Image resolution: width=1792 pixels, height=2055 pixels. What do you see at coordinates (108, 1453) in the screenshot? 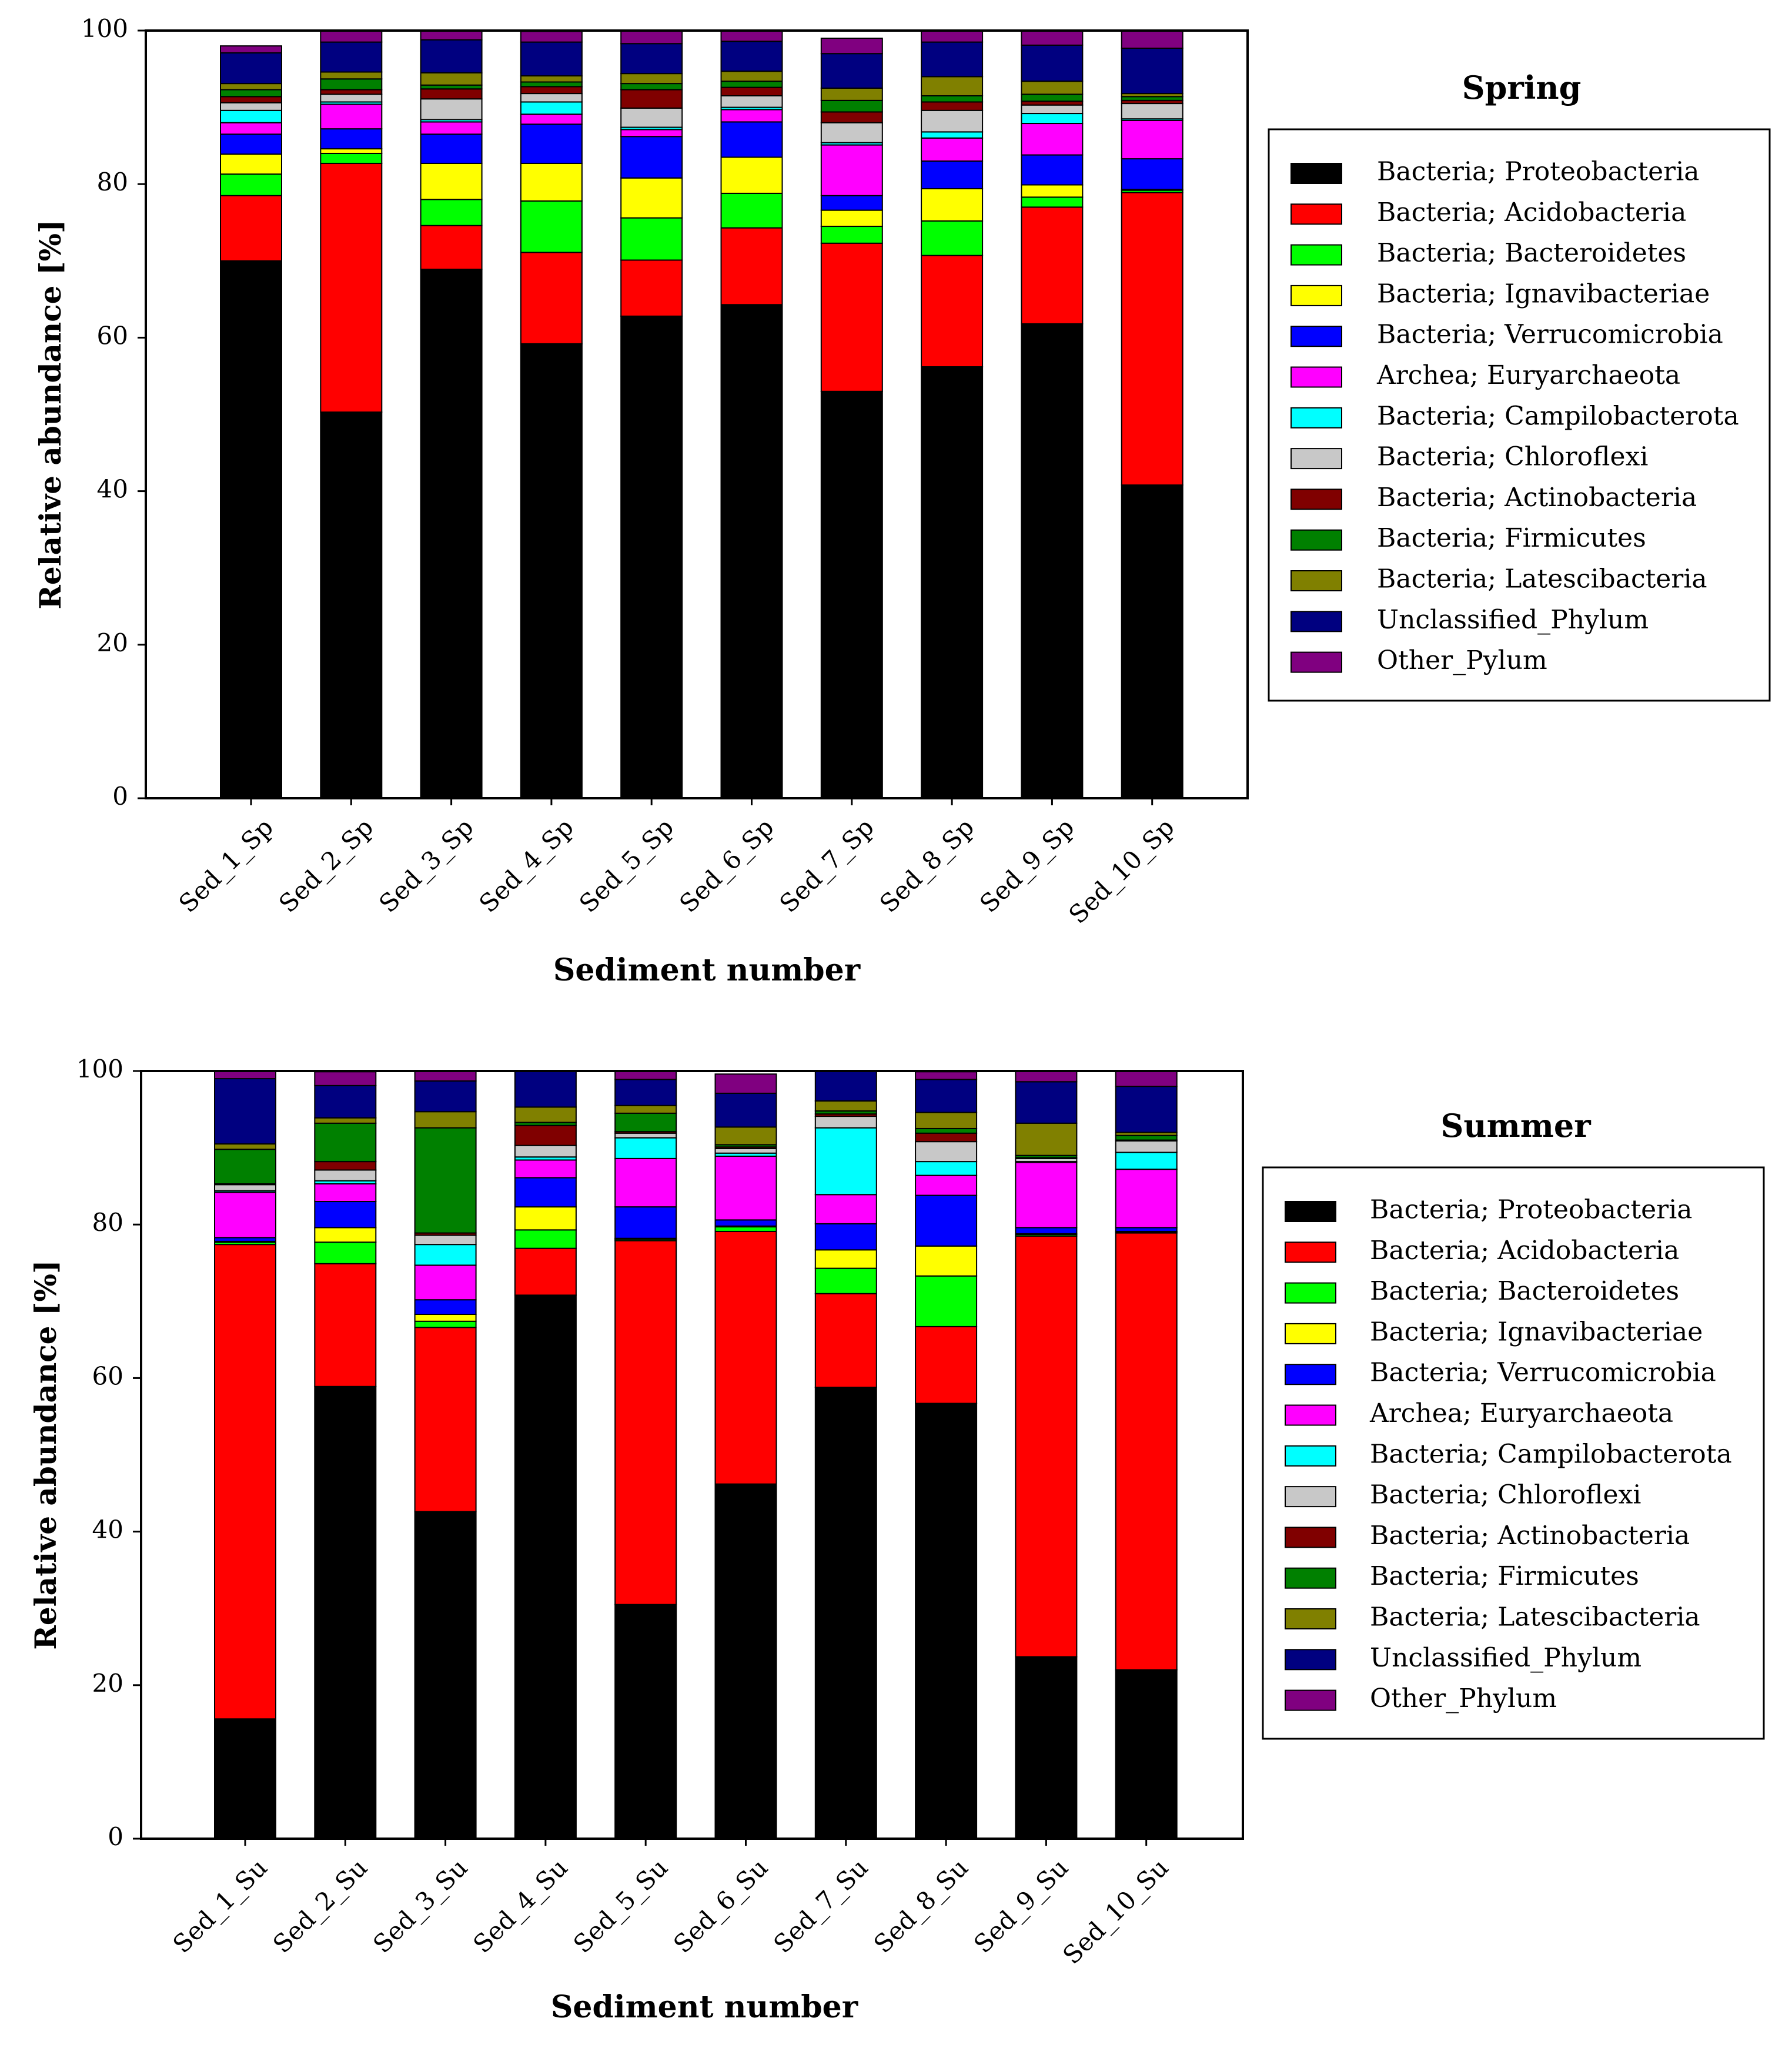
I see `summer-y-ticks: 0 20 40 60 80 100` at bounding box center [108, 1453].